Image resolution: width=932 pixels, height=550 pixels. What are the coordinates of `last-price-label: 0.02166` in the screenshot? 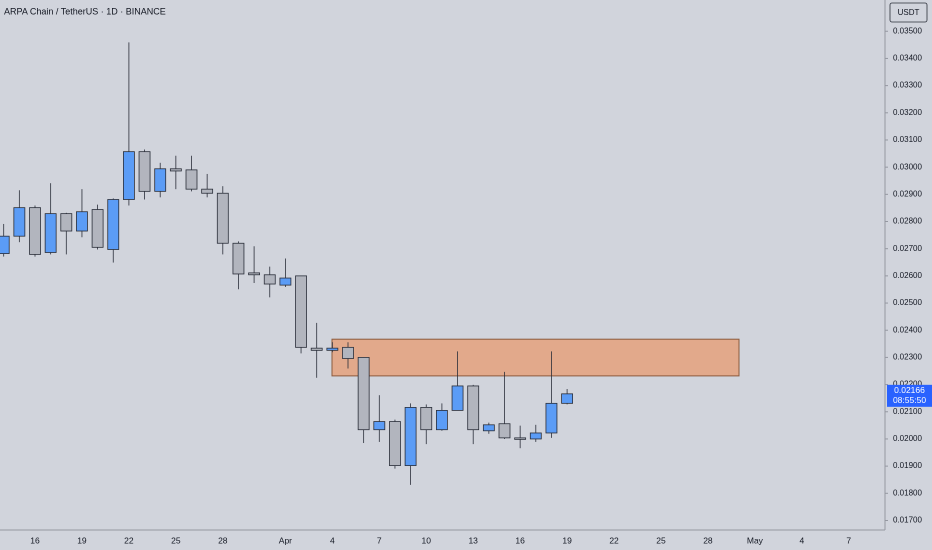 It's located at (909, 390).